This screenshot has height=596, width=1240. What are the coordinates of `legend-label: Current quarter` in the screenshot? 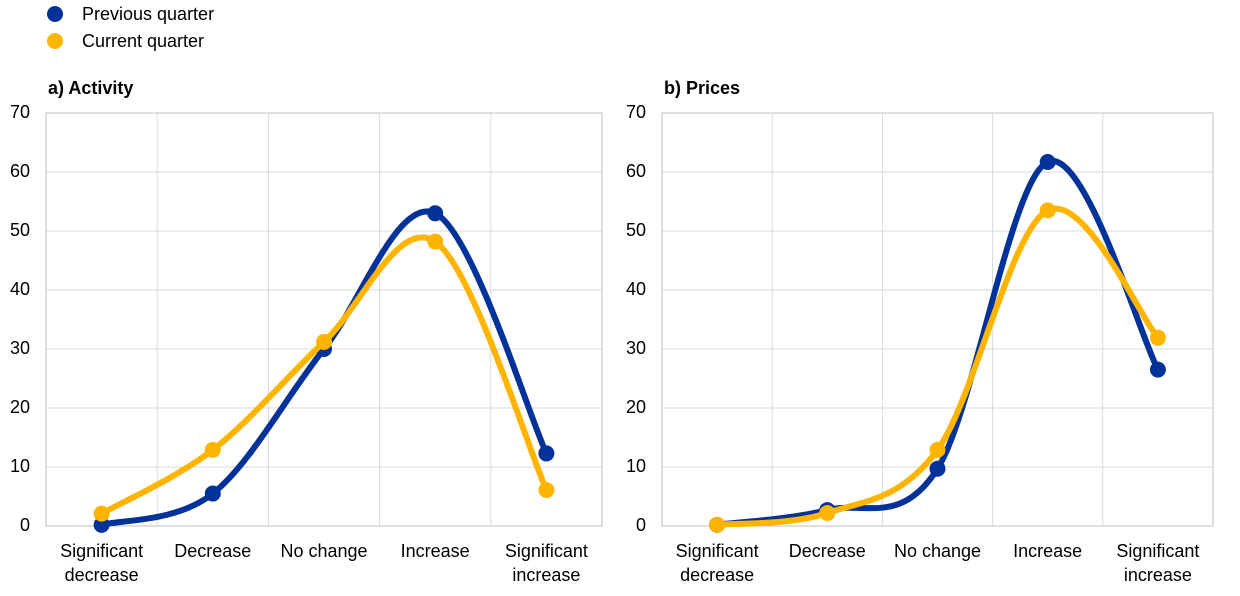 It's located at (143, 41).